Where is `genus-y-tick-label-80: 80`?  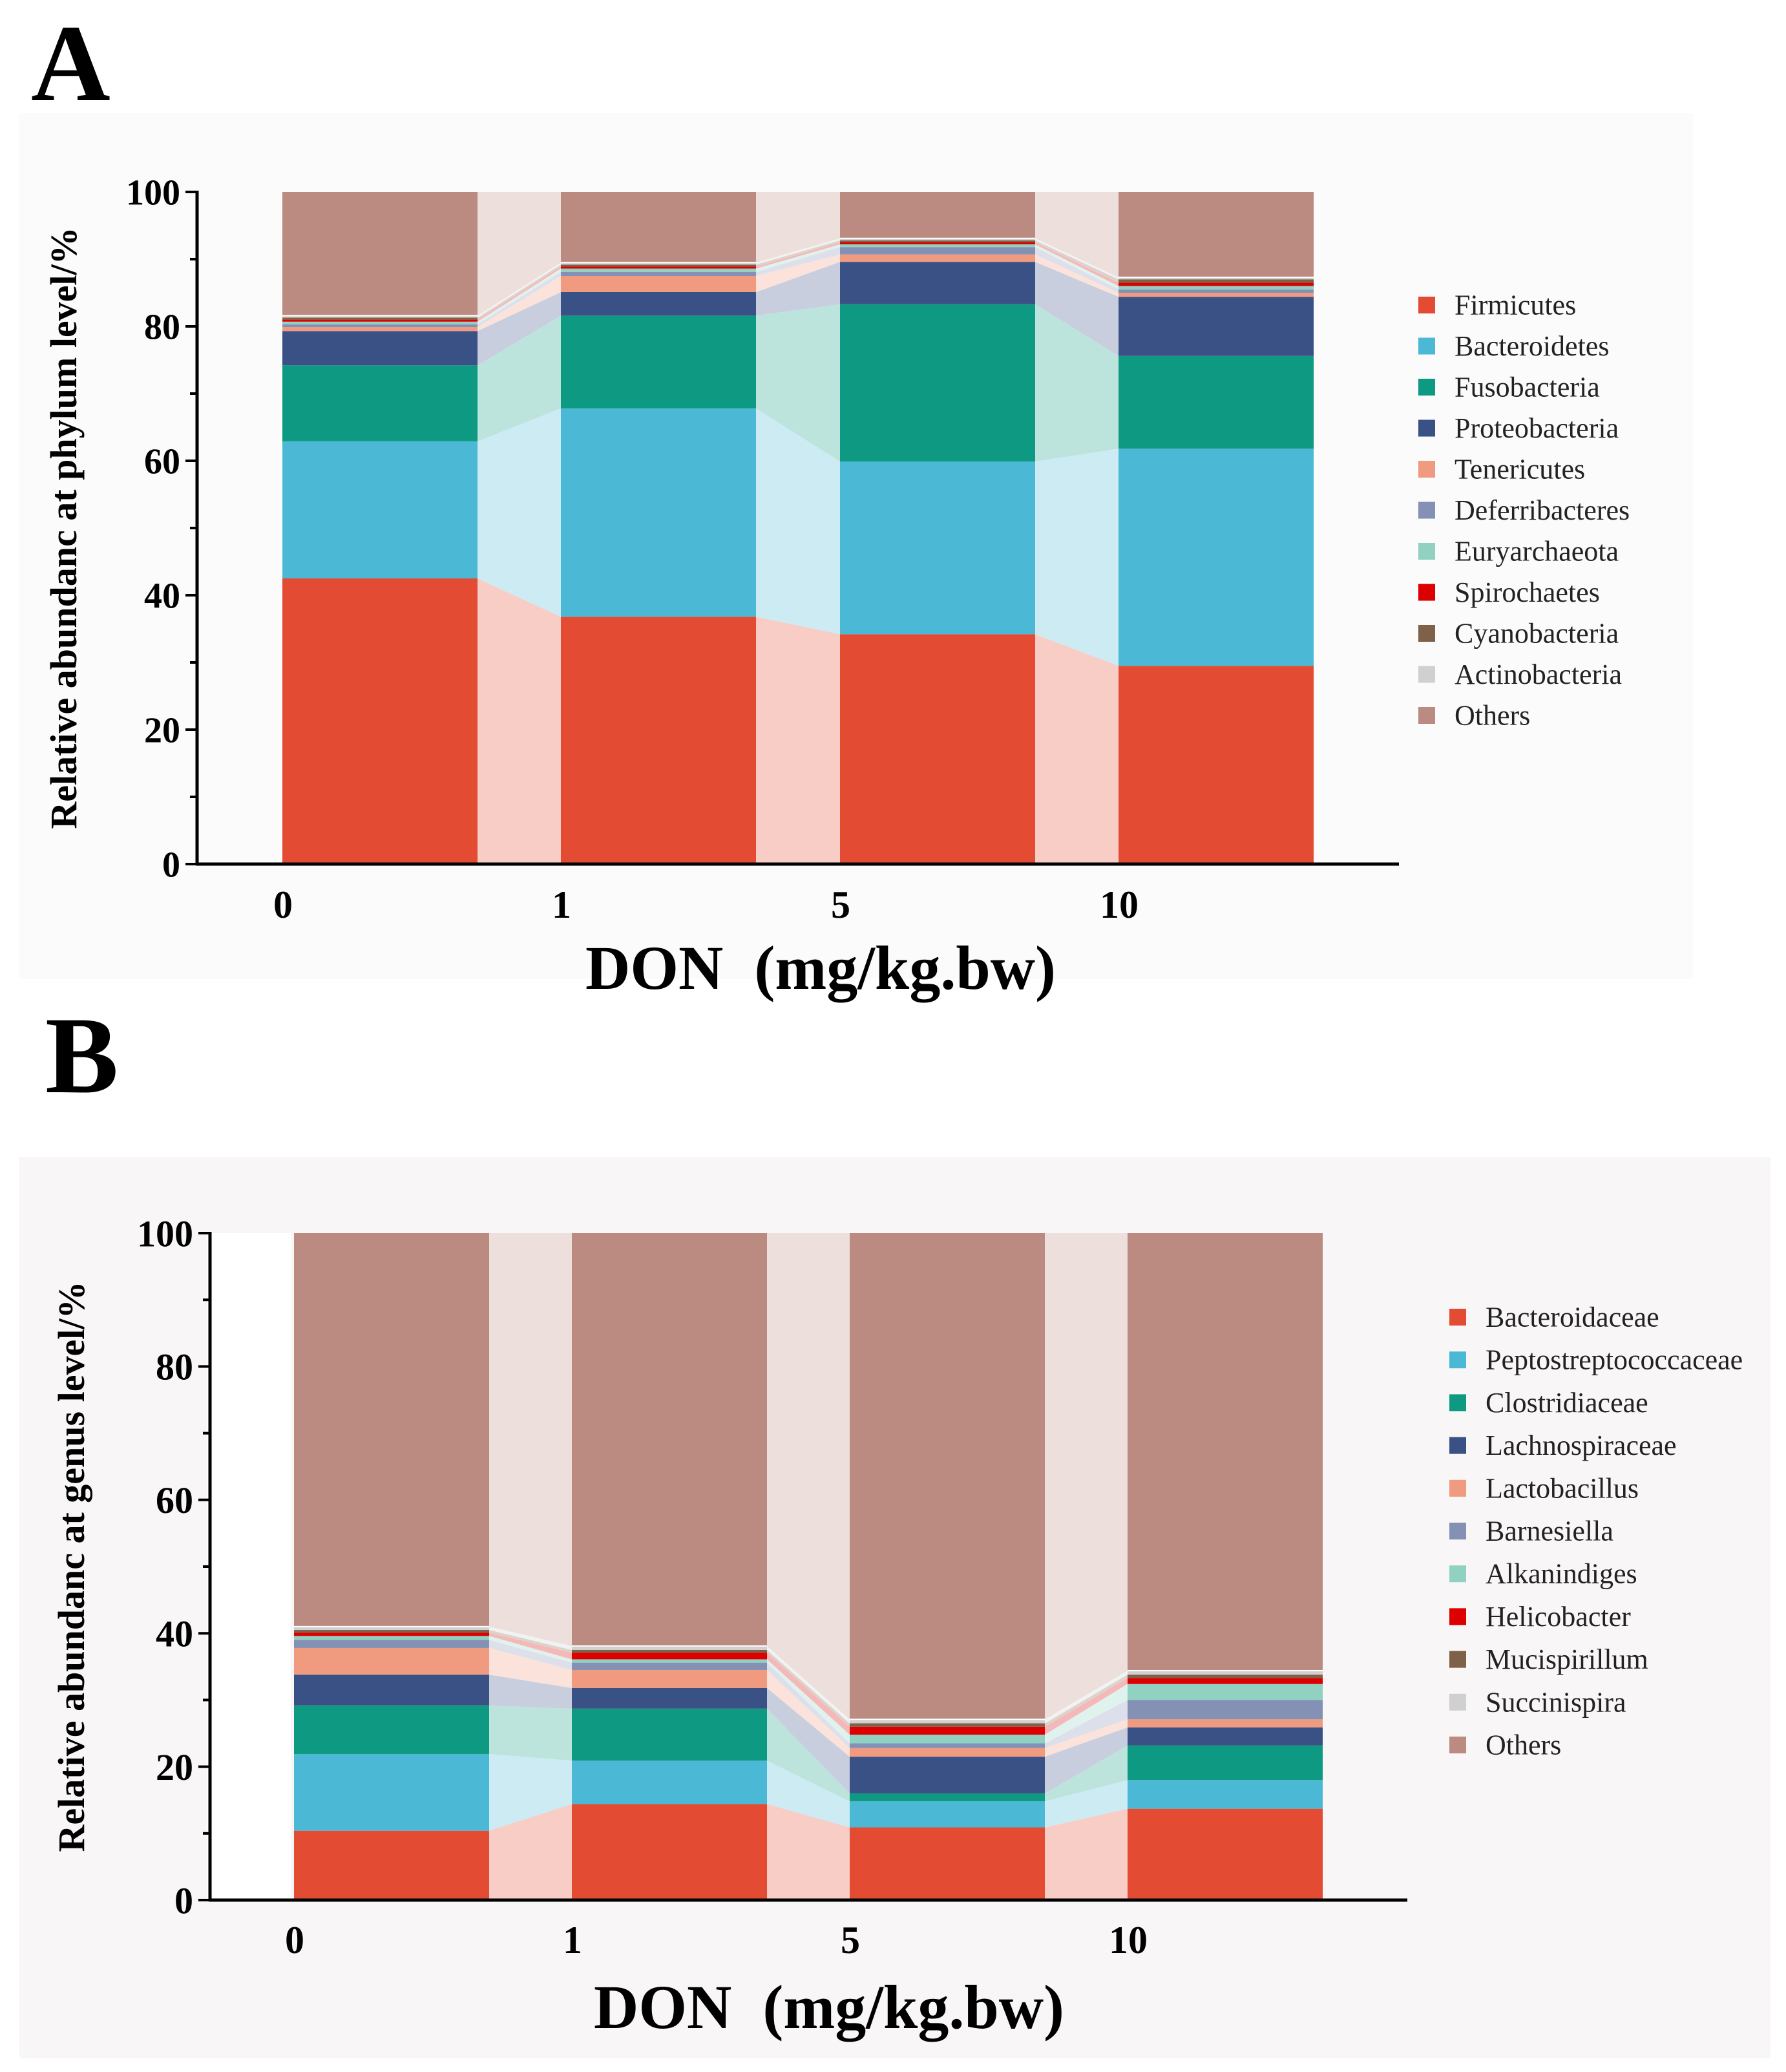 genus-y-tick-label-80: 80 is located at coordinates (174, 1367).